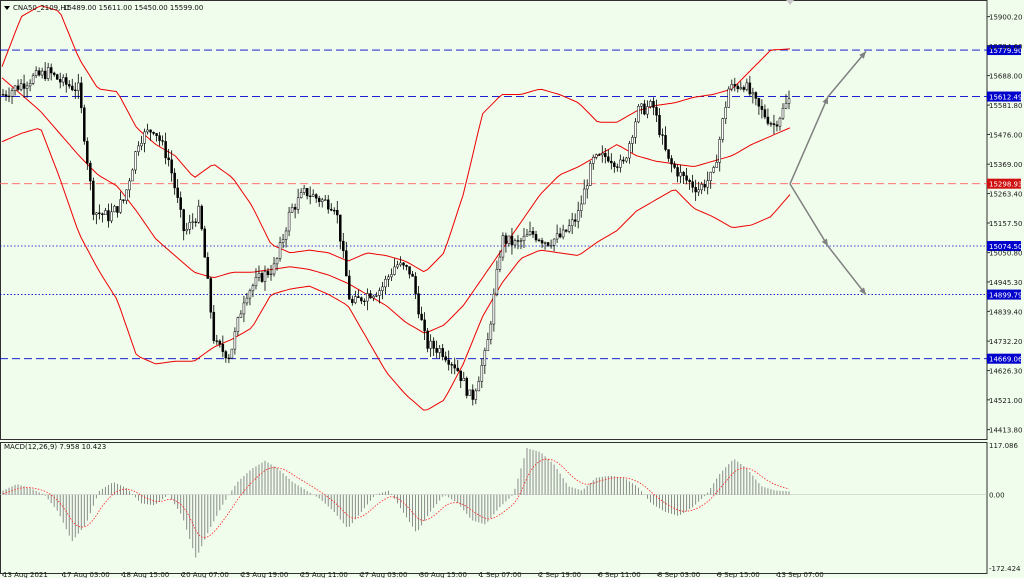 Image resolution: width=1024 pixels, height=578 pixels. Describe the element at coordinates (1005, 165) in the screenshot. I see `price-tick-label: 15369.00` at that location.